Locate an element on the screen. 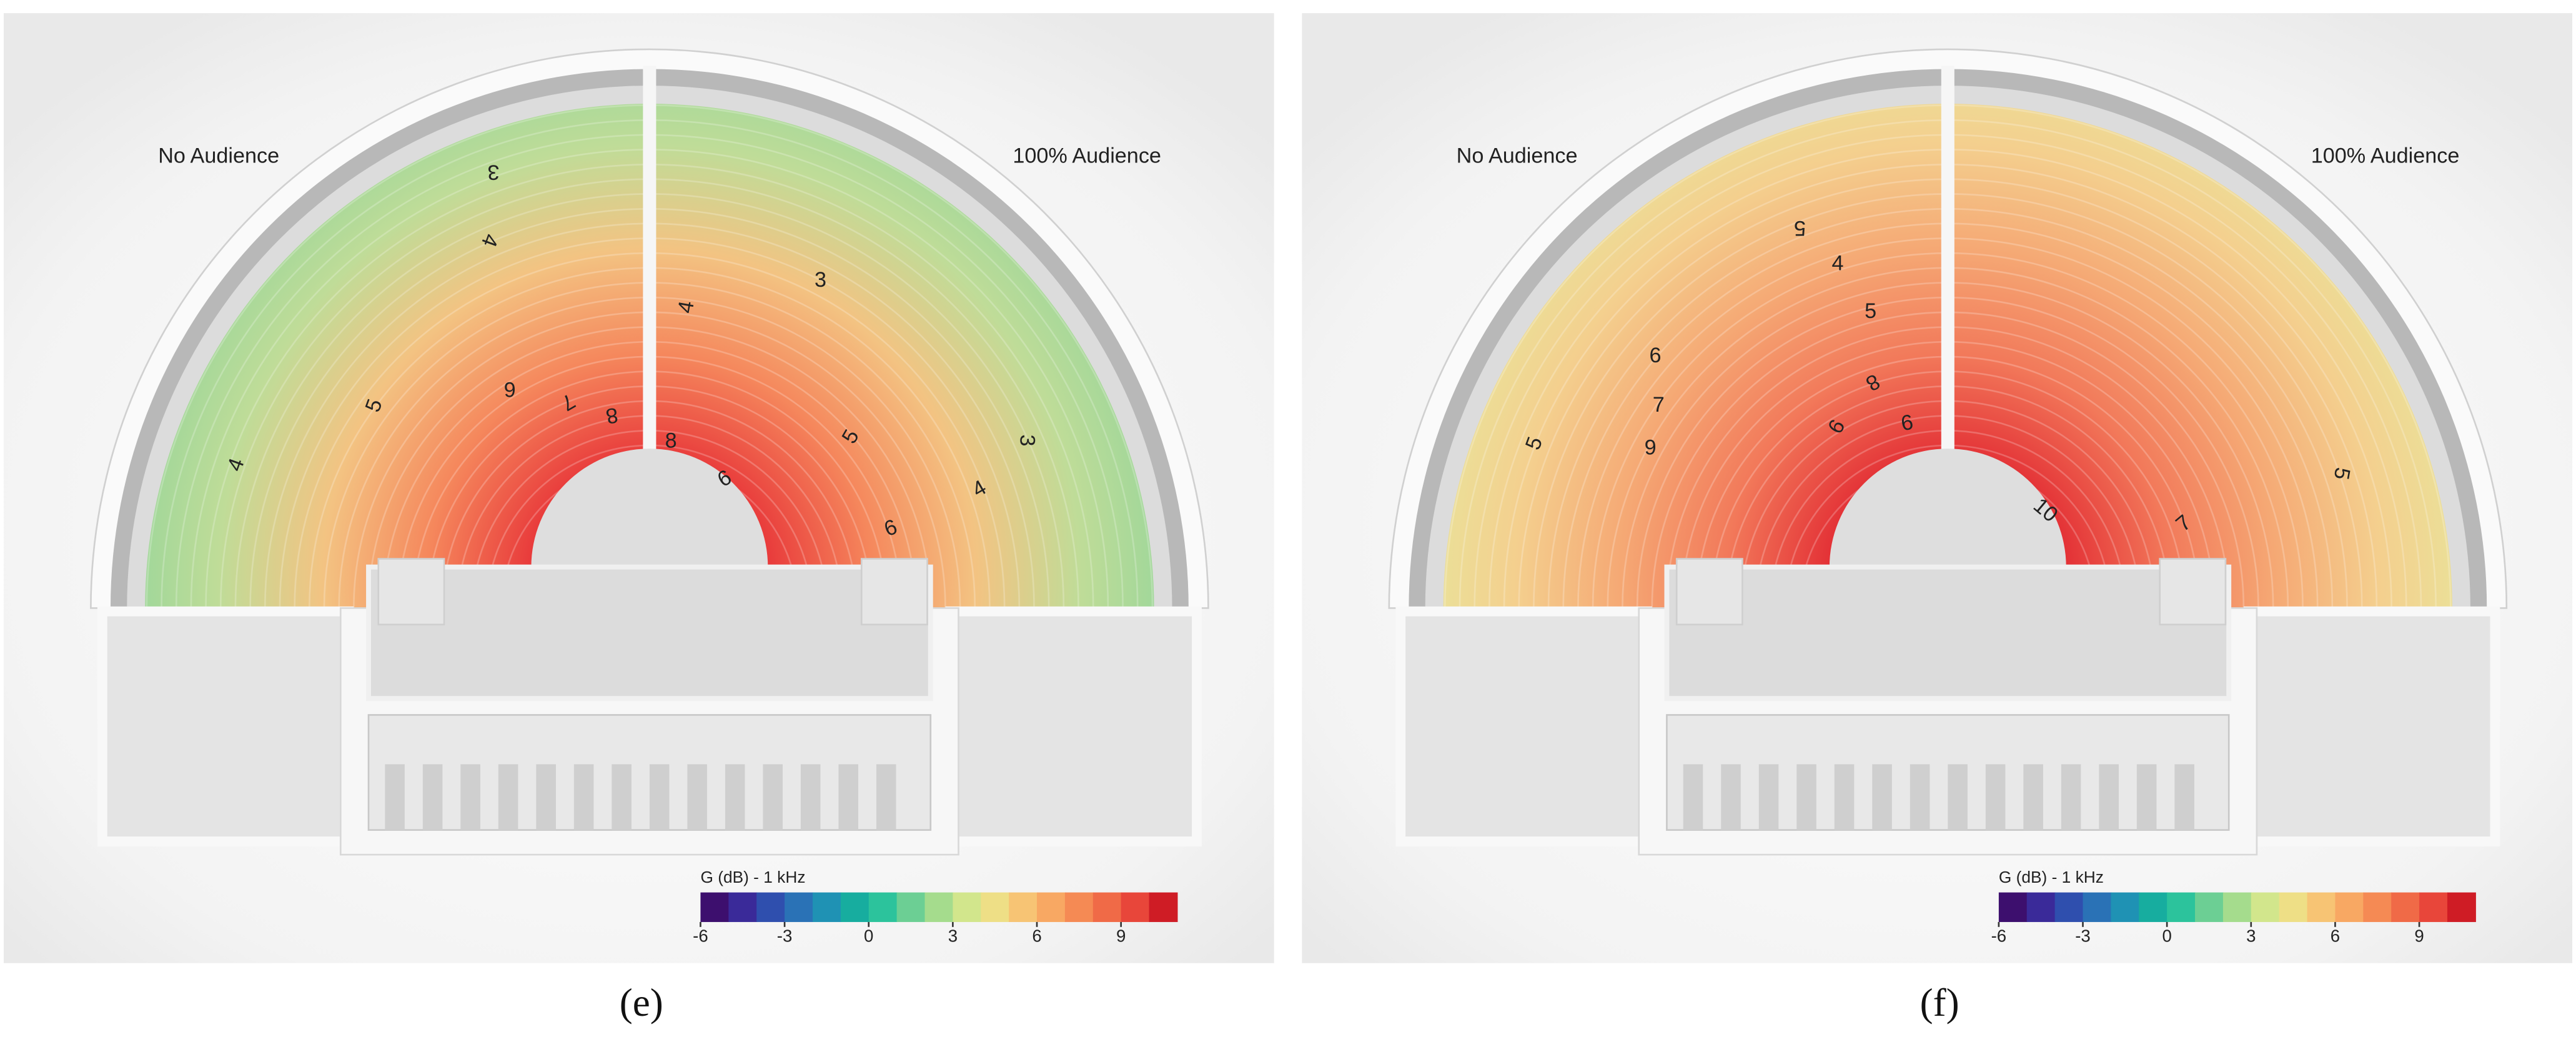  panel-label: (e) is located at coordinates (641, 1003).